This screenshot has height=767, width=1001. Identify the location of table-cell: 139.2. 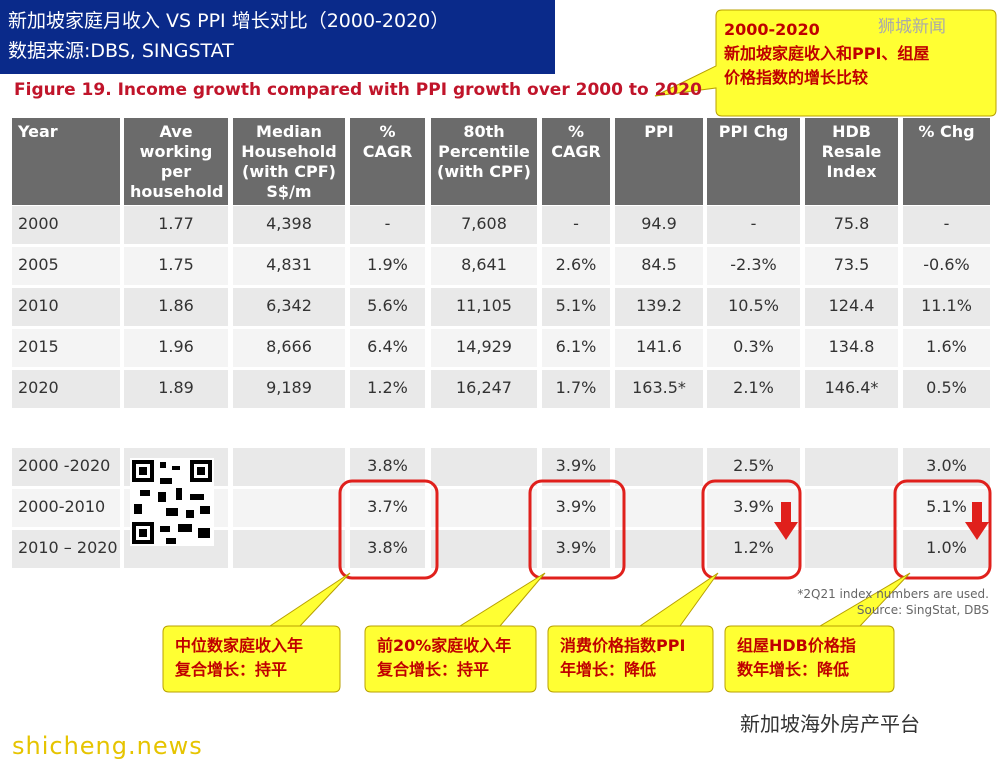
(659, 307).